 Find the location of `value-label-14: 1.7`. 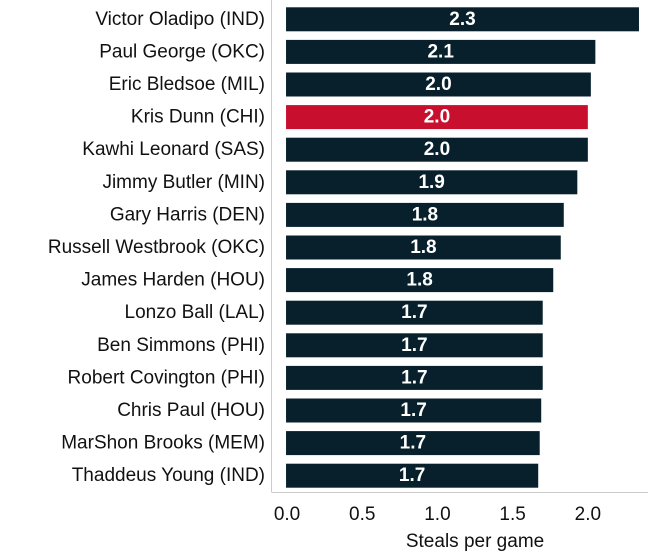

value-label-14: 1.7 is located at coordinates (412, 475).